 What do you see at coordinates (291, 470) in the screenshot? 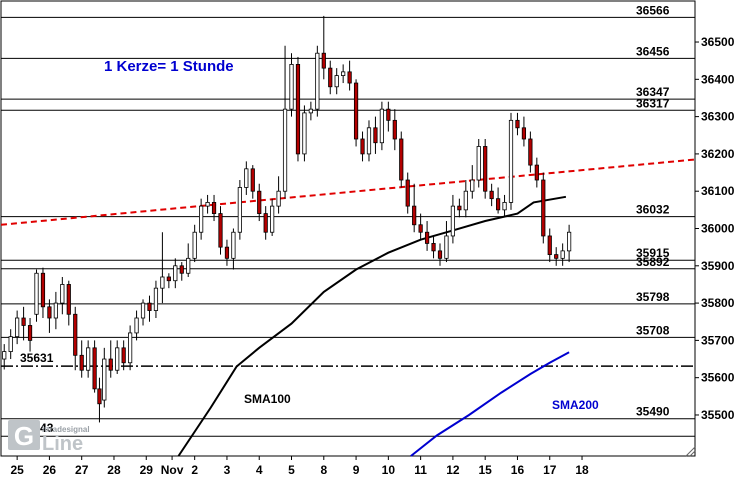
I see `x-tick-label: 5` at bounding box center [291, 470].